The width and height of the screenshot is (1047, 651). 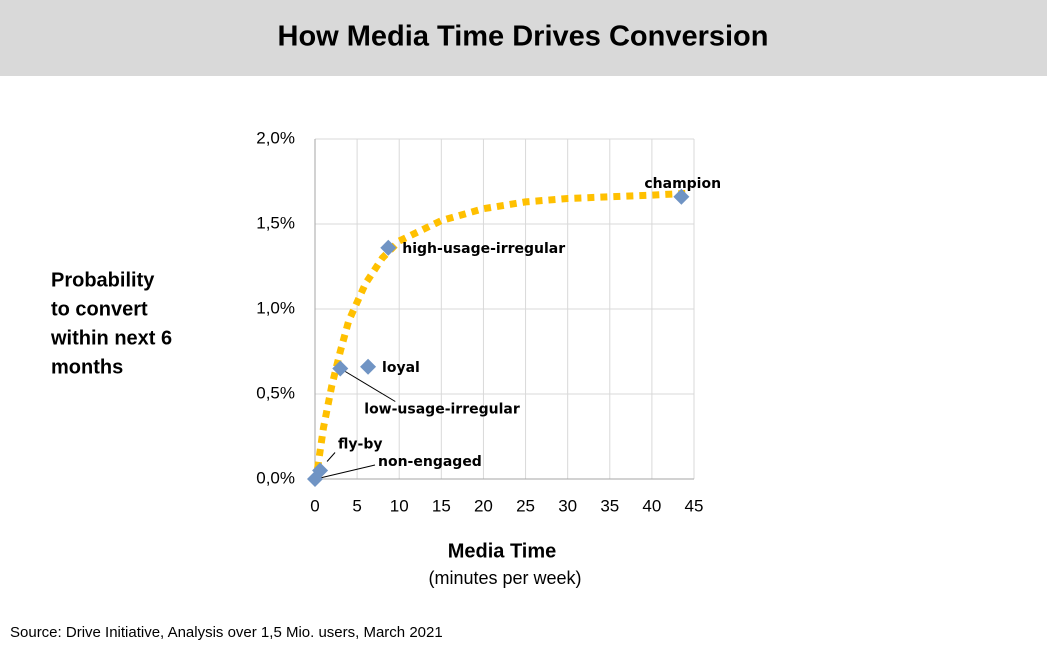 What do you see at coordinates (275, 392) in the screenshot?
I see `y-tick-label: 0,5%` at bounding box center [275, 392].